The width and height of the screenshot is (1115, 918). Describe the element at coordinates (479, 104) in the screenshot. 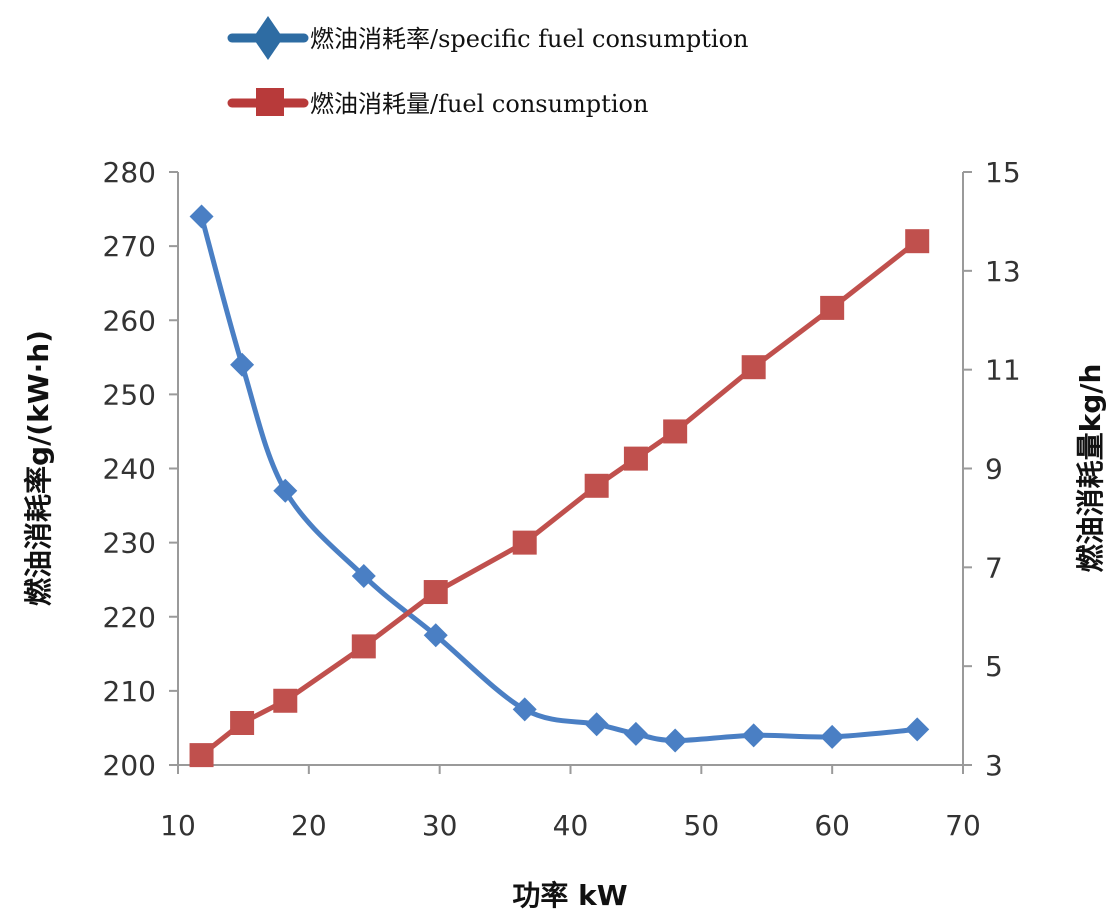

I see `legend-label-fc: 燃油消耗量/fuel consumption` at that location.